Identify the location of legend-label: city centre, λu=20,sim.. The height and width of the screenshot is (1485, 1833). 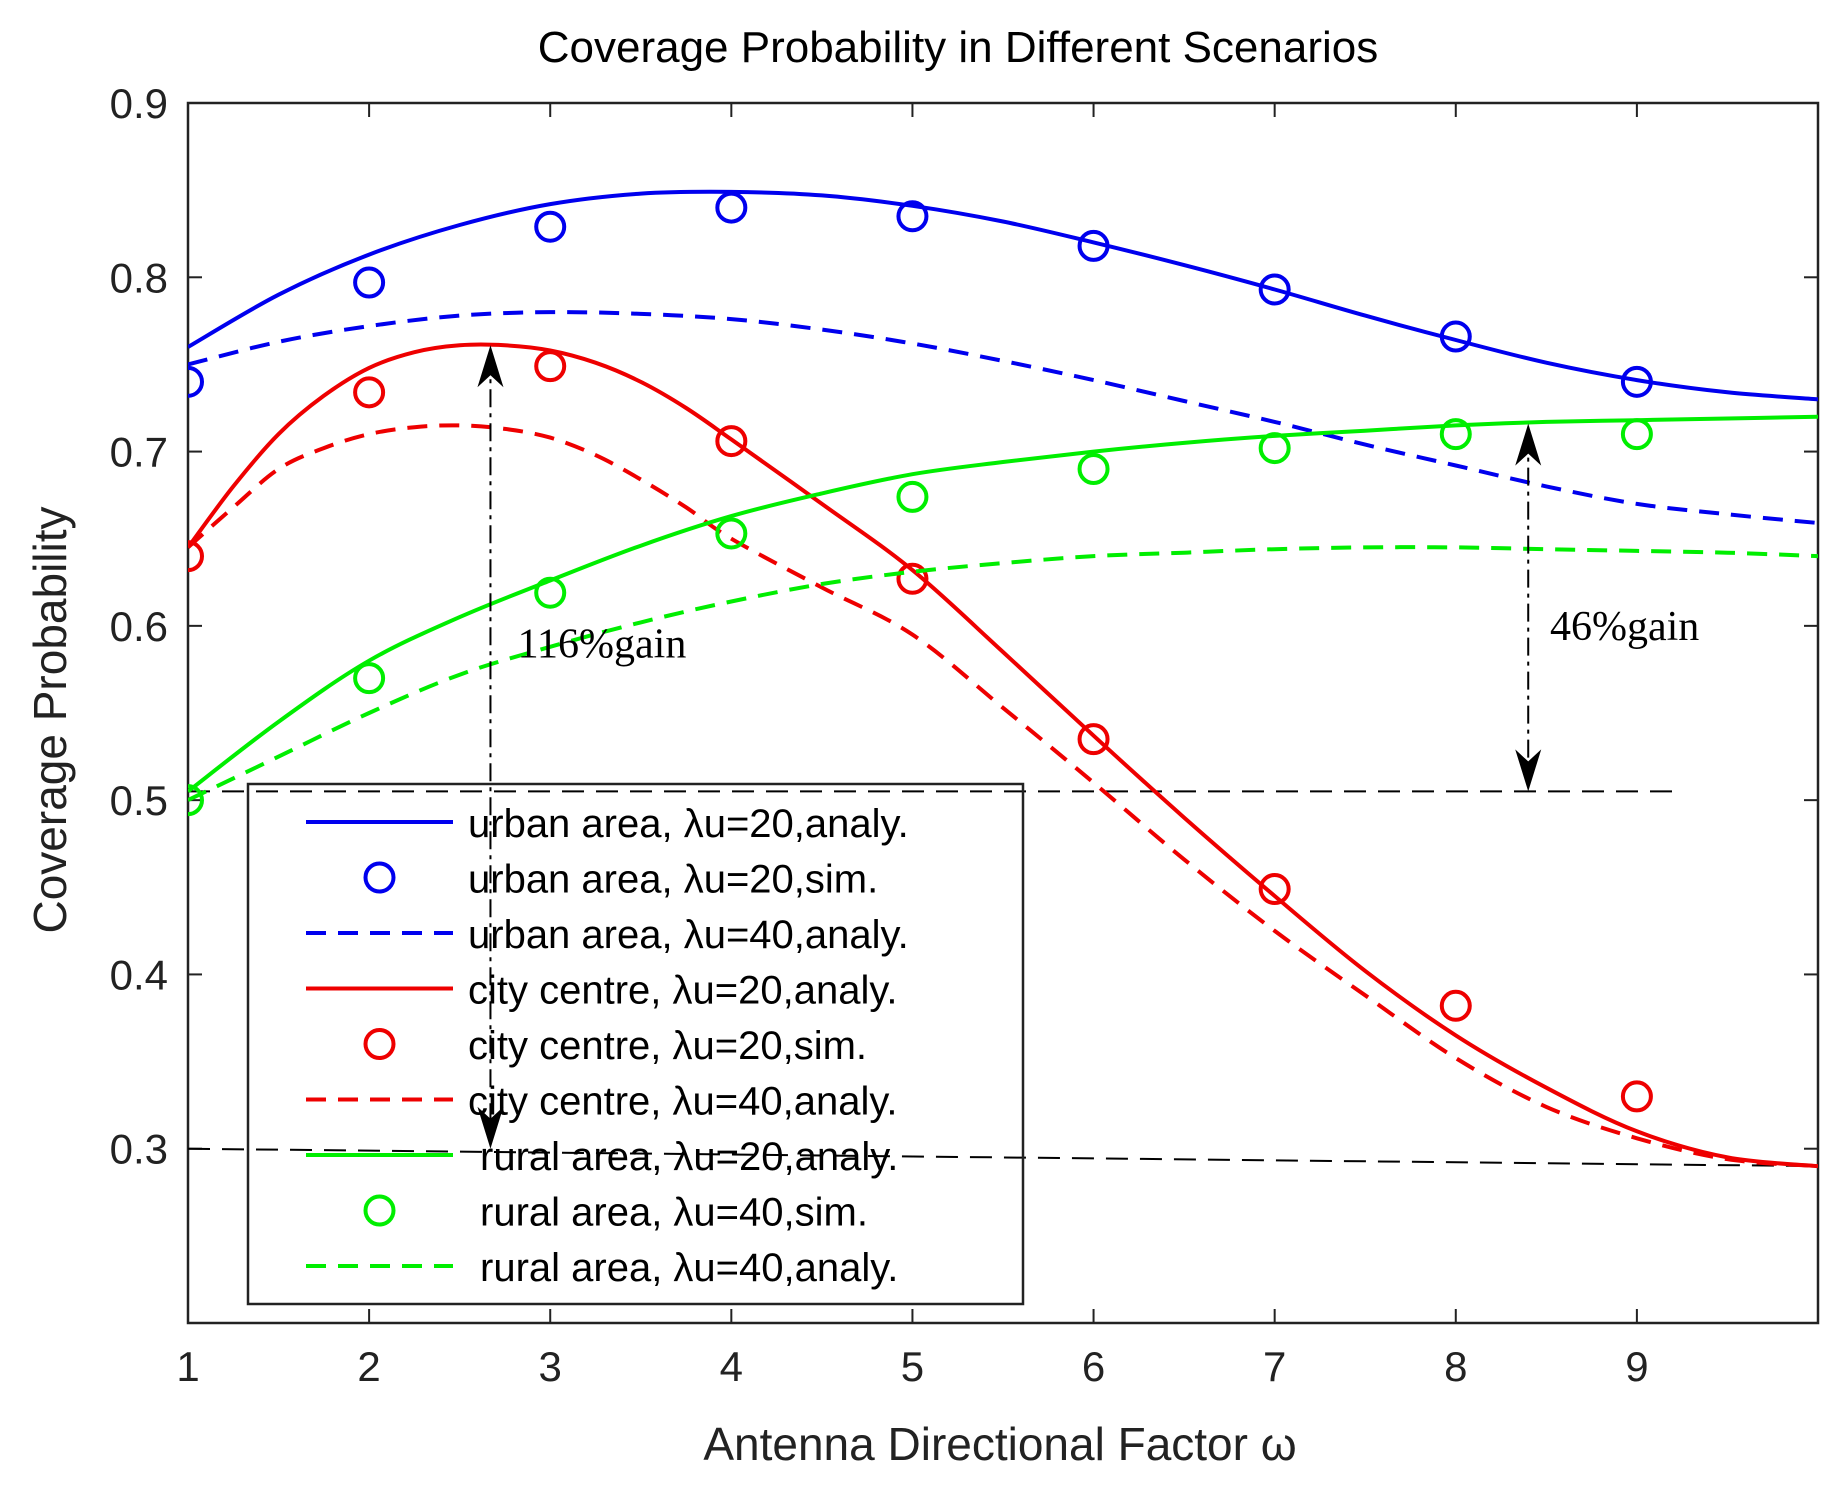
(667, 1046).